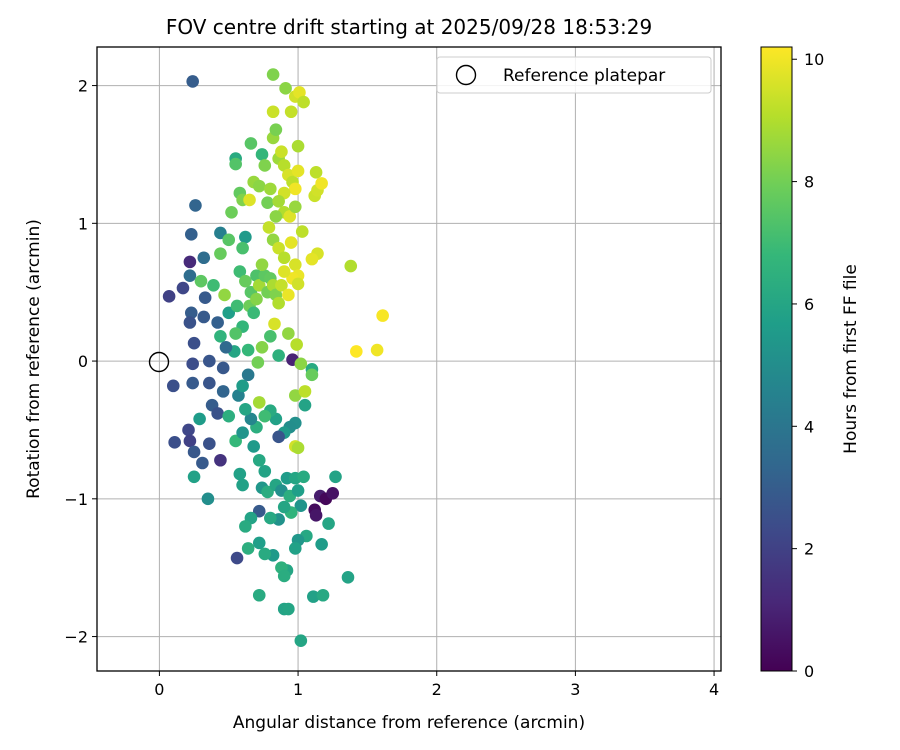 This screenshot has height=750, width=900. What do you see at coordinates (159, 689) in the screenshot?
I see `x-tick-label: 0` at bounding box center [159, 689].